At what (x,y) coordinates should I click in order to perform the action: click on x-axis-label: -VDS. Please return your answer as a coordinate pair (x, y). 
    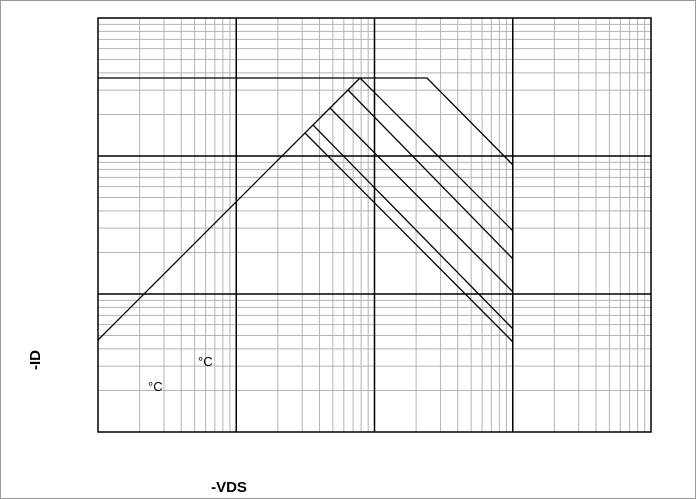
    Looking at the image, I should click on (229, 487).